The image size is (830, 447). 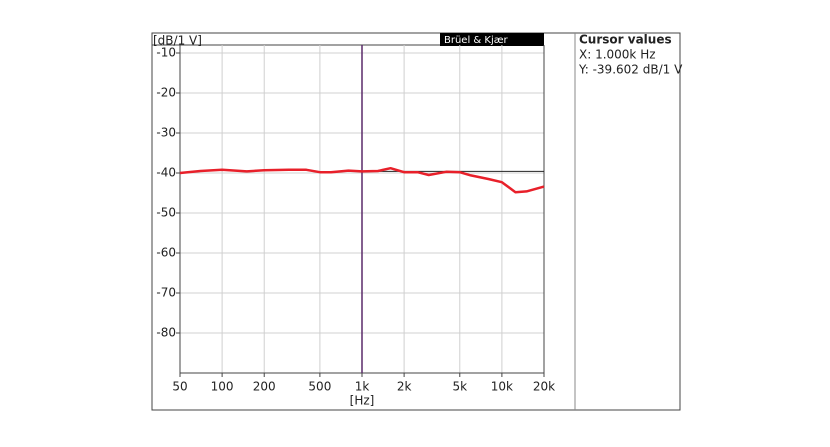 What do you see at coordinates (166, 253) in the screenshot?
I see `y-tick-label: -60` at bounding box center [166, 253].